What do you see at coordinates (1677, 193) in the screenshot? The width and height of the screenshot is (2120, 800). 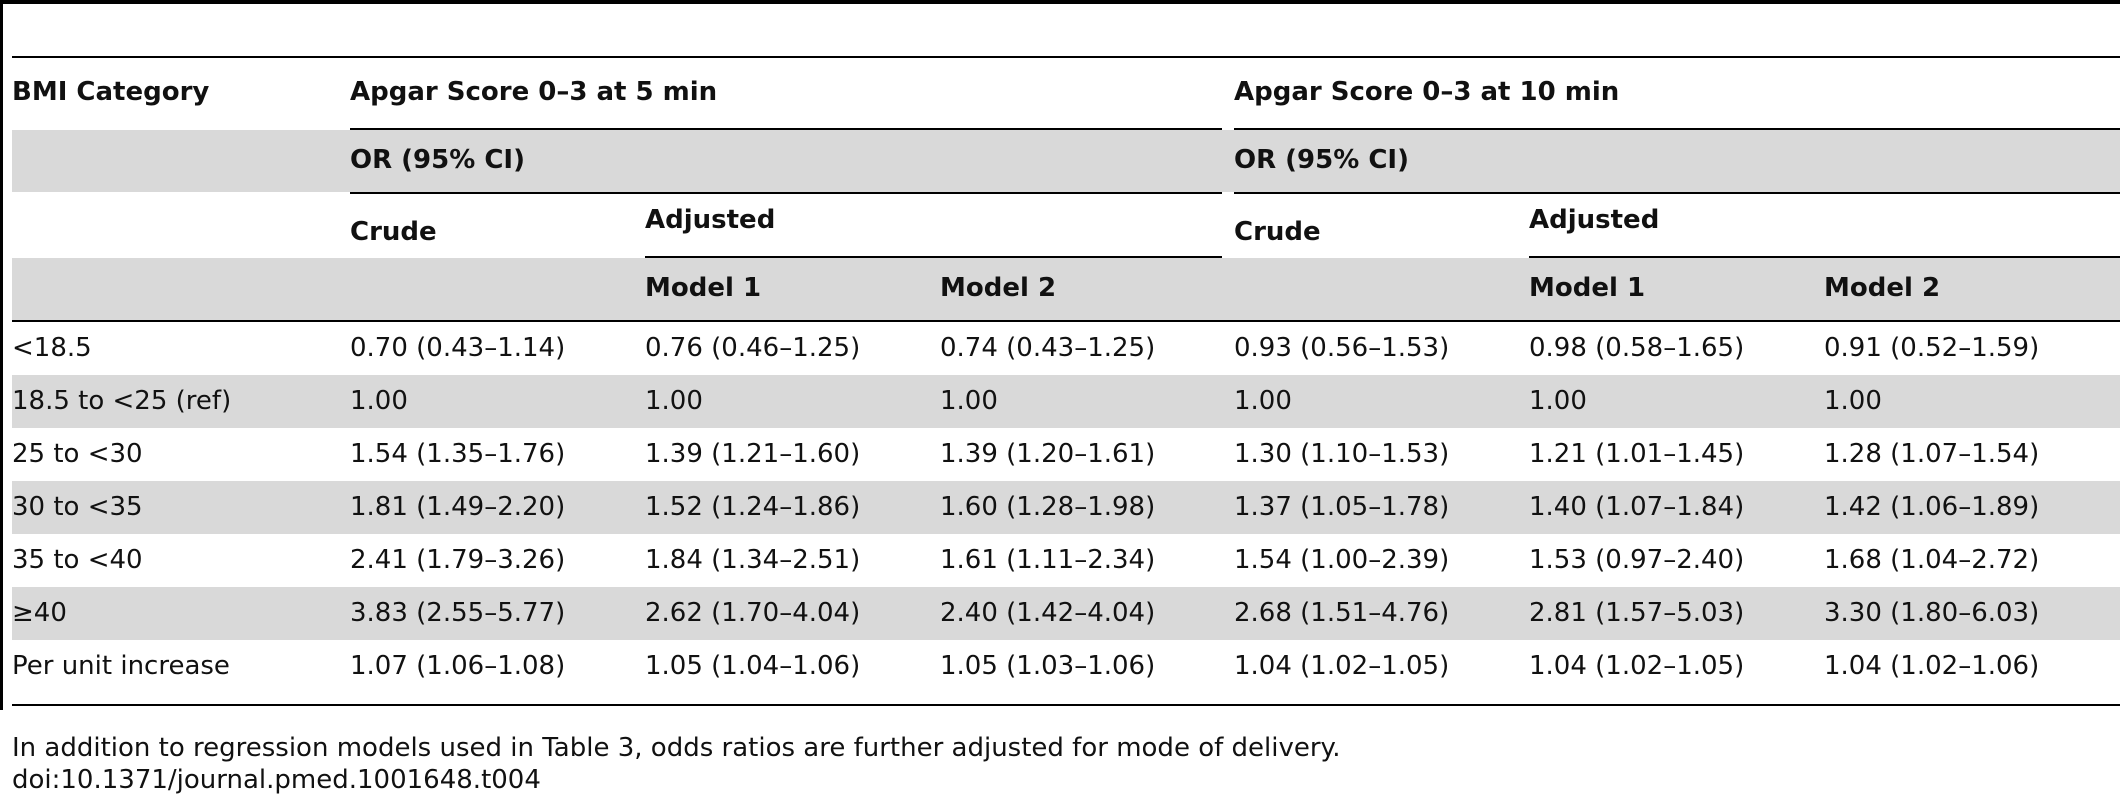 I see `rule-under-or-10min` at bounding box center [1677, 193].